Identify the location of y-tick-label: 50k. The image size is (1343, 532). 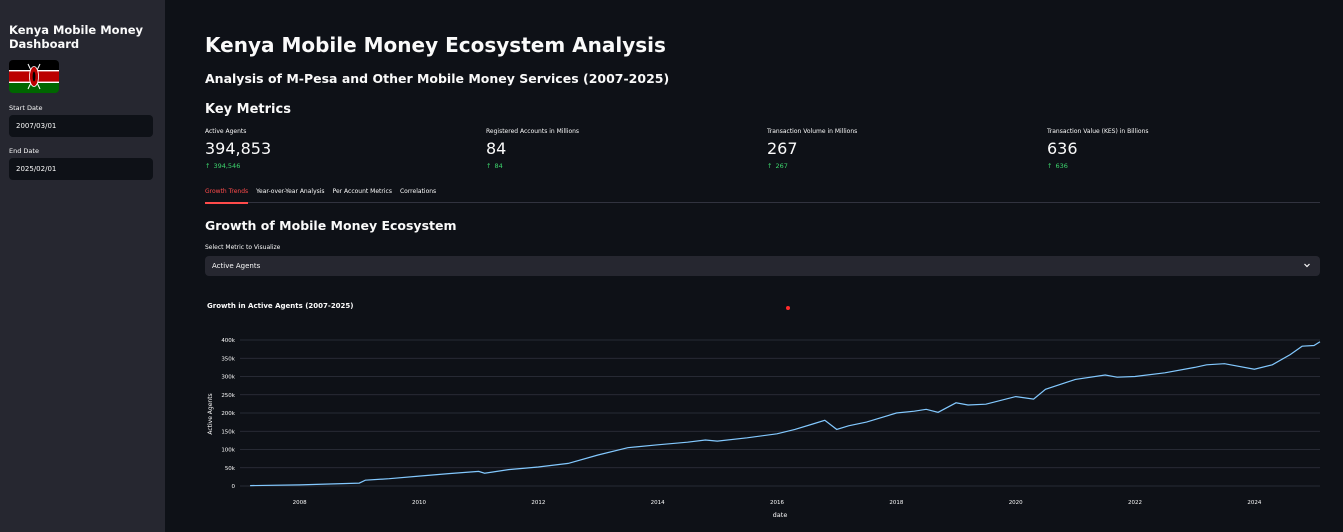
(230, 469).